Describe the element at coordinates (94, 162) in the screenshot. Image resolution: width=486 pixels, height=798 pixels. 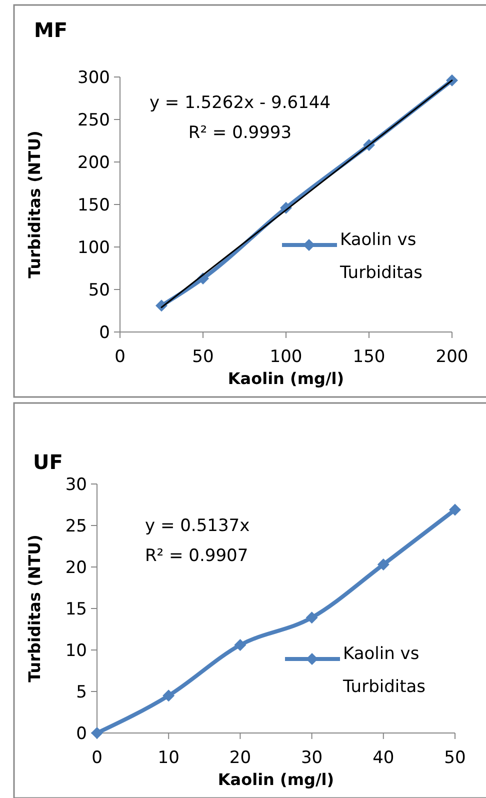
I see `y-tick-label: 200` at that location.